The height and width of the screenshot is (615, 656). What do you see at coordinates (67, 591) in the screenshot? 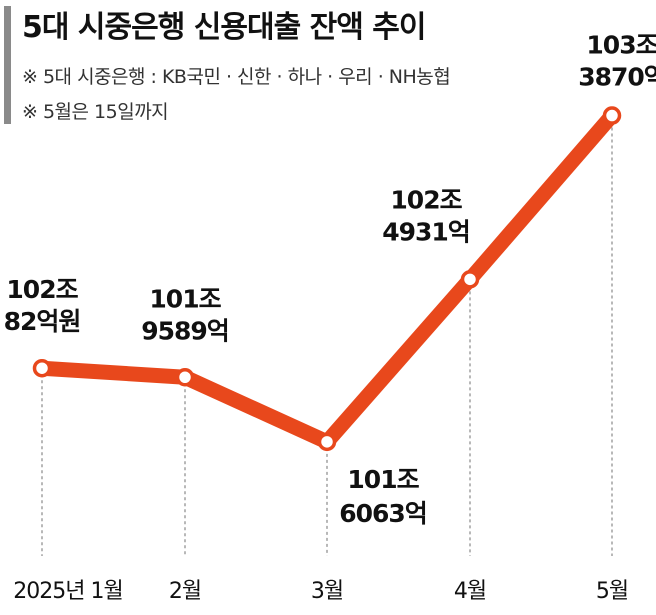
I see `x-tick-label: 2025년 1월` at bounding box center [67, 591].